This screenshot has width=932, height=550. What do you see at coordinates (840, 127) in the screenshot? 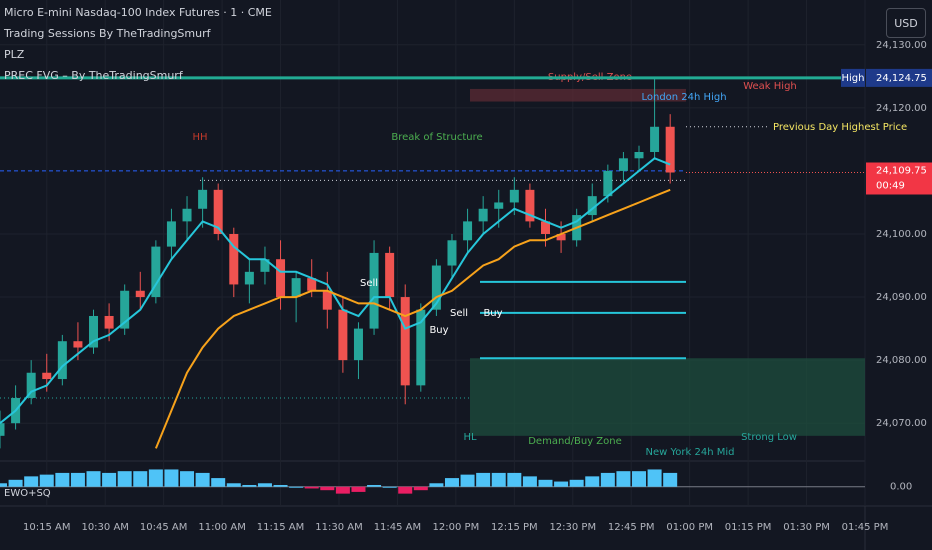
I see `level-label: Previous Day Highest Price` at bounding box center [840, 127].